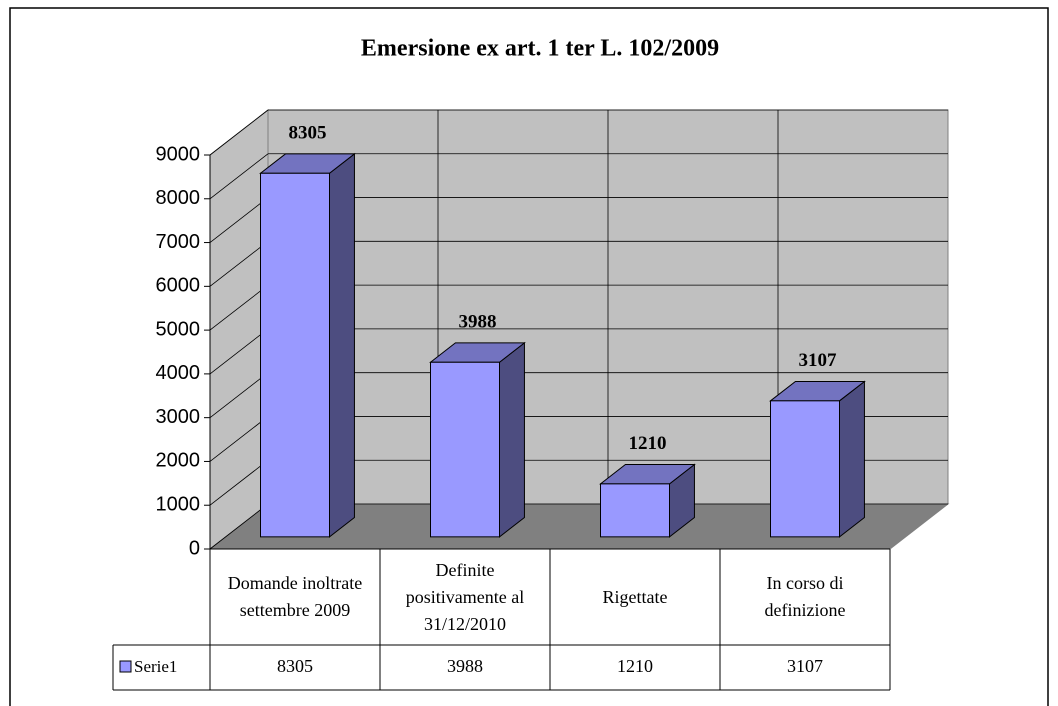 The image size is (1058, 706). What do you see at coordinates (805, 596) in the screenshot?
I see `category-label: In corso di definizione` at bounding box center [805, 596].